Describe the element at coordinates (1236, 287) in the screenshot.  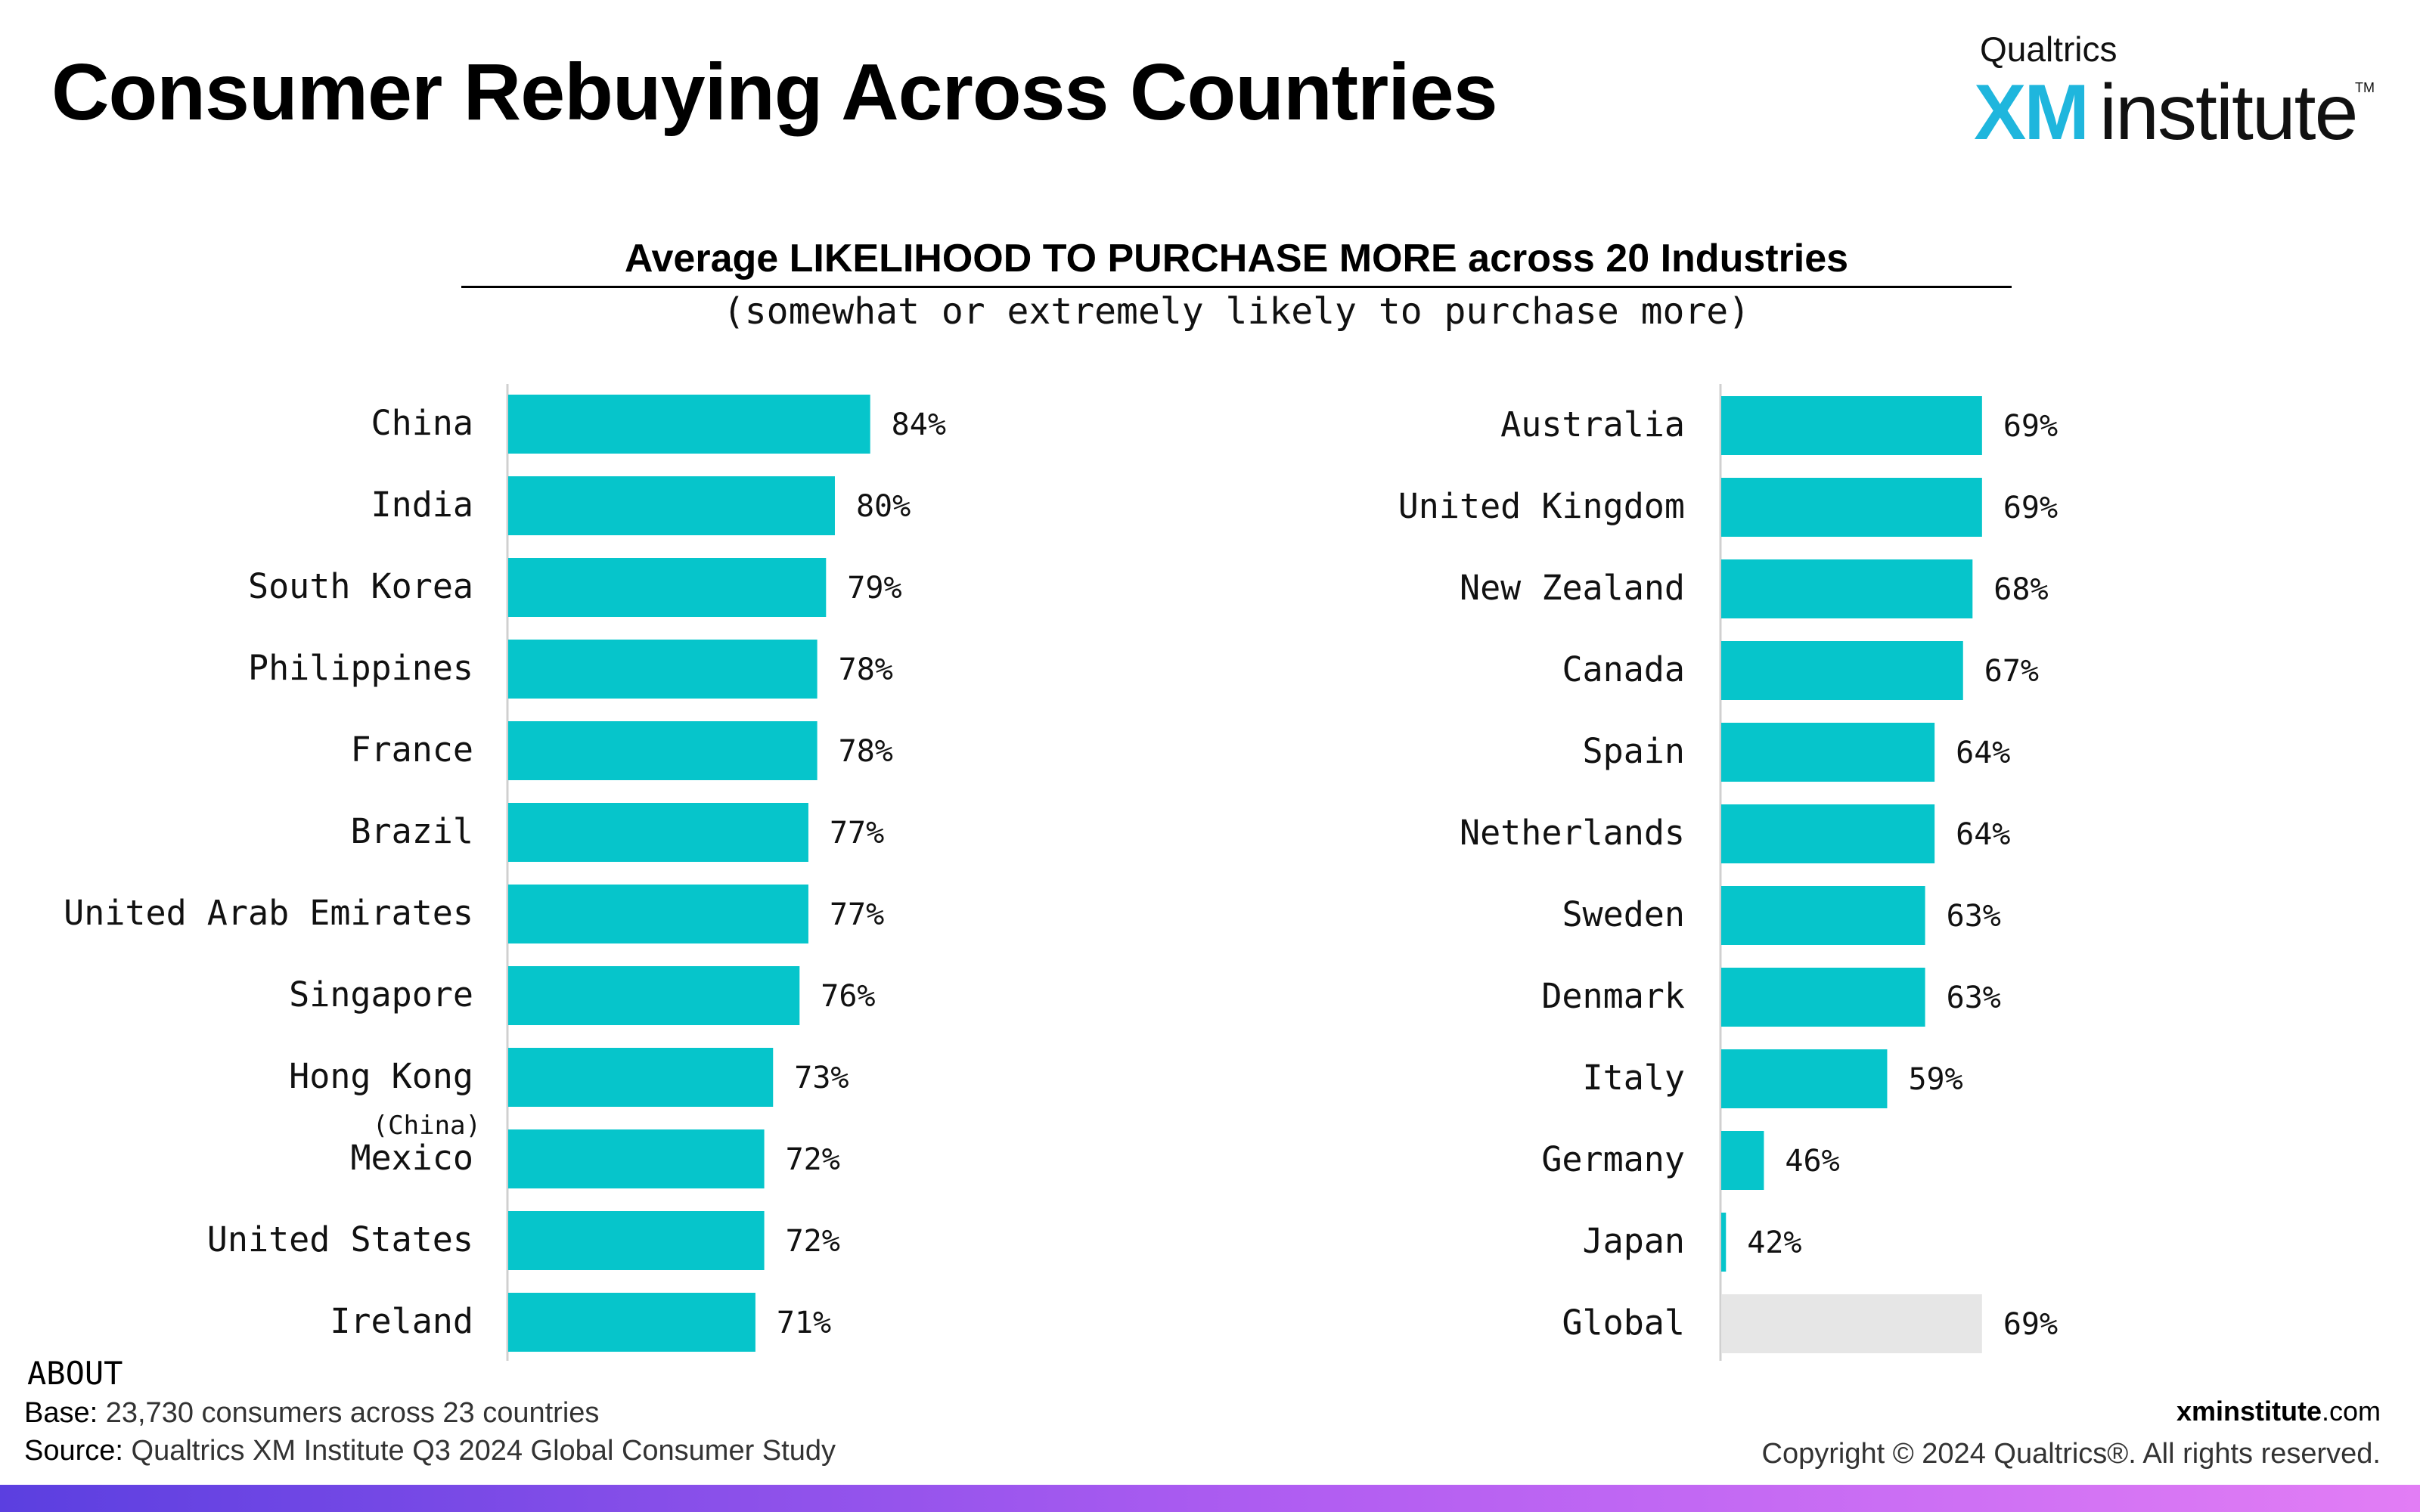
I see `title-divider` at that location.